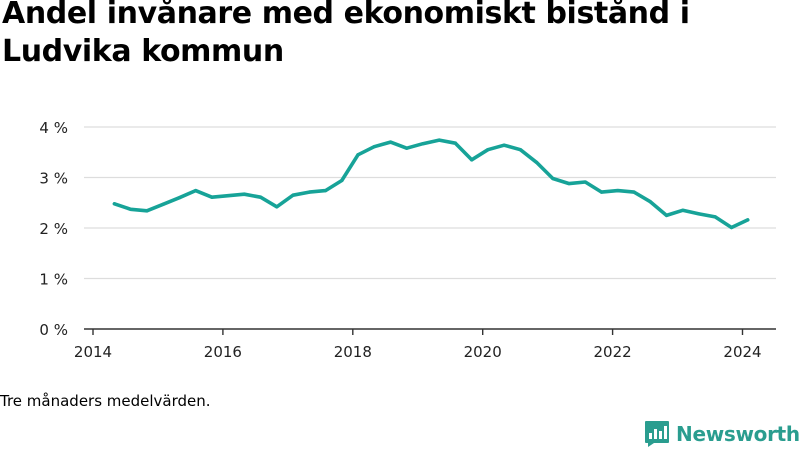  Describe the element at coordinates (53, 128) in the screenshot. I see `y-tick-label: 4 %` at that location.